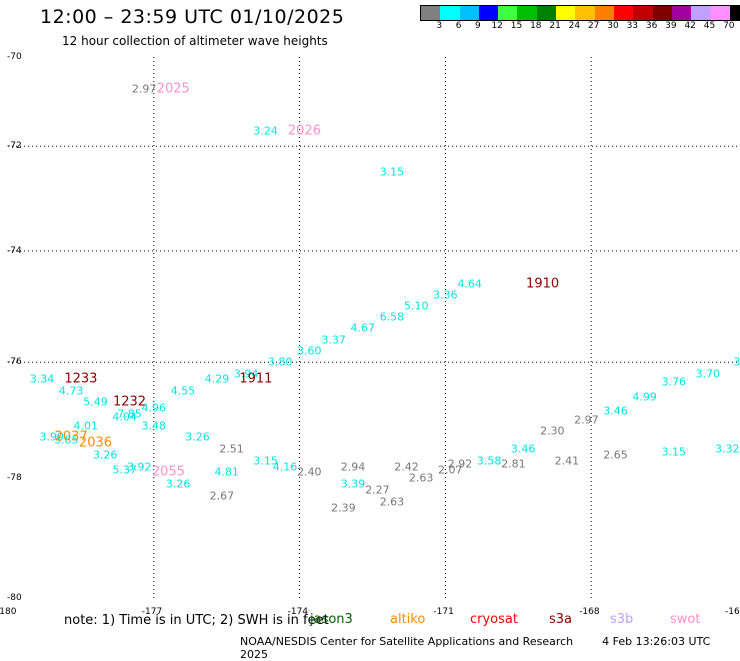  I want to click on wave-height-value: 6.58, so click(392, 317).